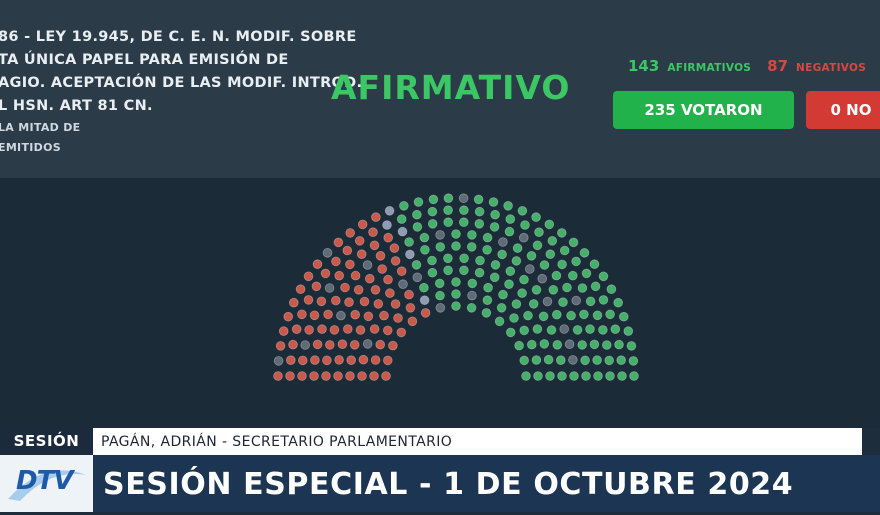  Describe the element at coordinates (644, 66) in the screenshot. I see `afirmativos-count: 143` at that location.